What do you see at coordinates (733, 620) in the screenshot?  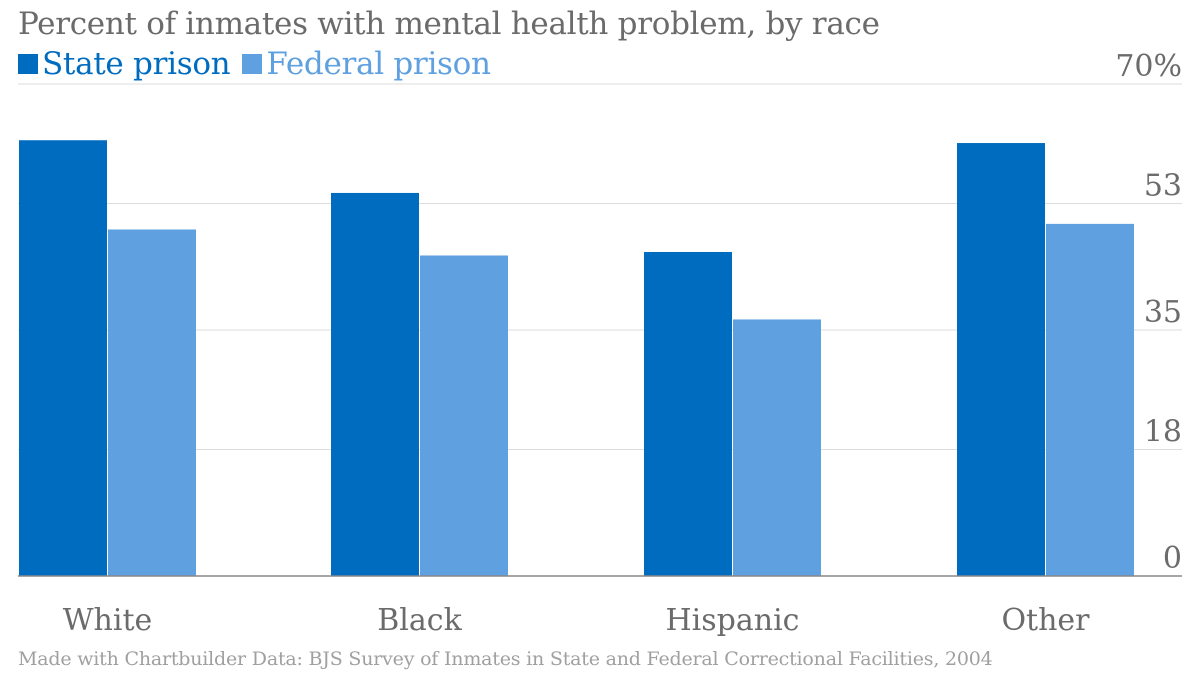 I see `x-tick-label: Hispanic` at bounding box center [733, 620].